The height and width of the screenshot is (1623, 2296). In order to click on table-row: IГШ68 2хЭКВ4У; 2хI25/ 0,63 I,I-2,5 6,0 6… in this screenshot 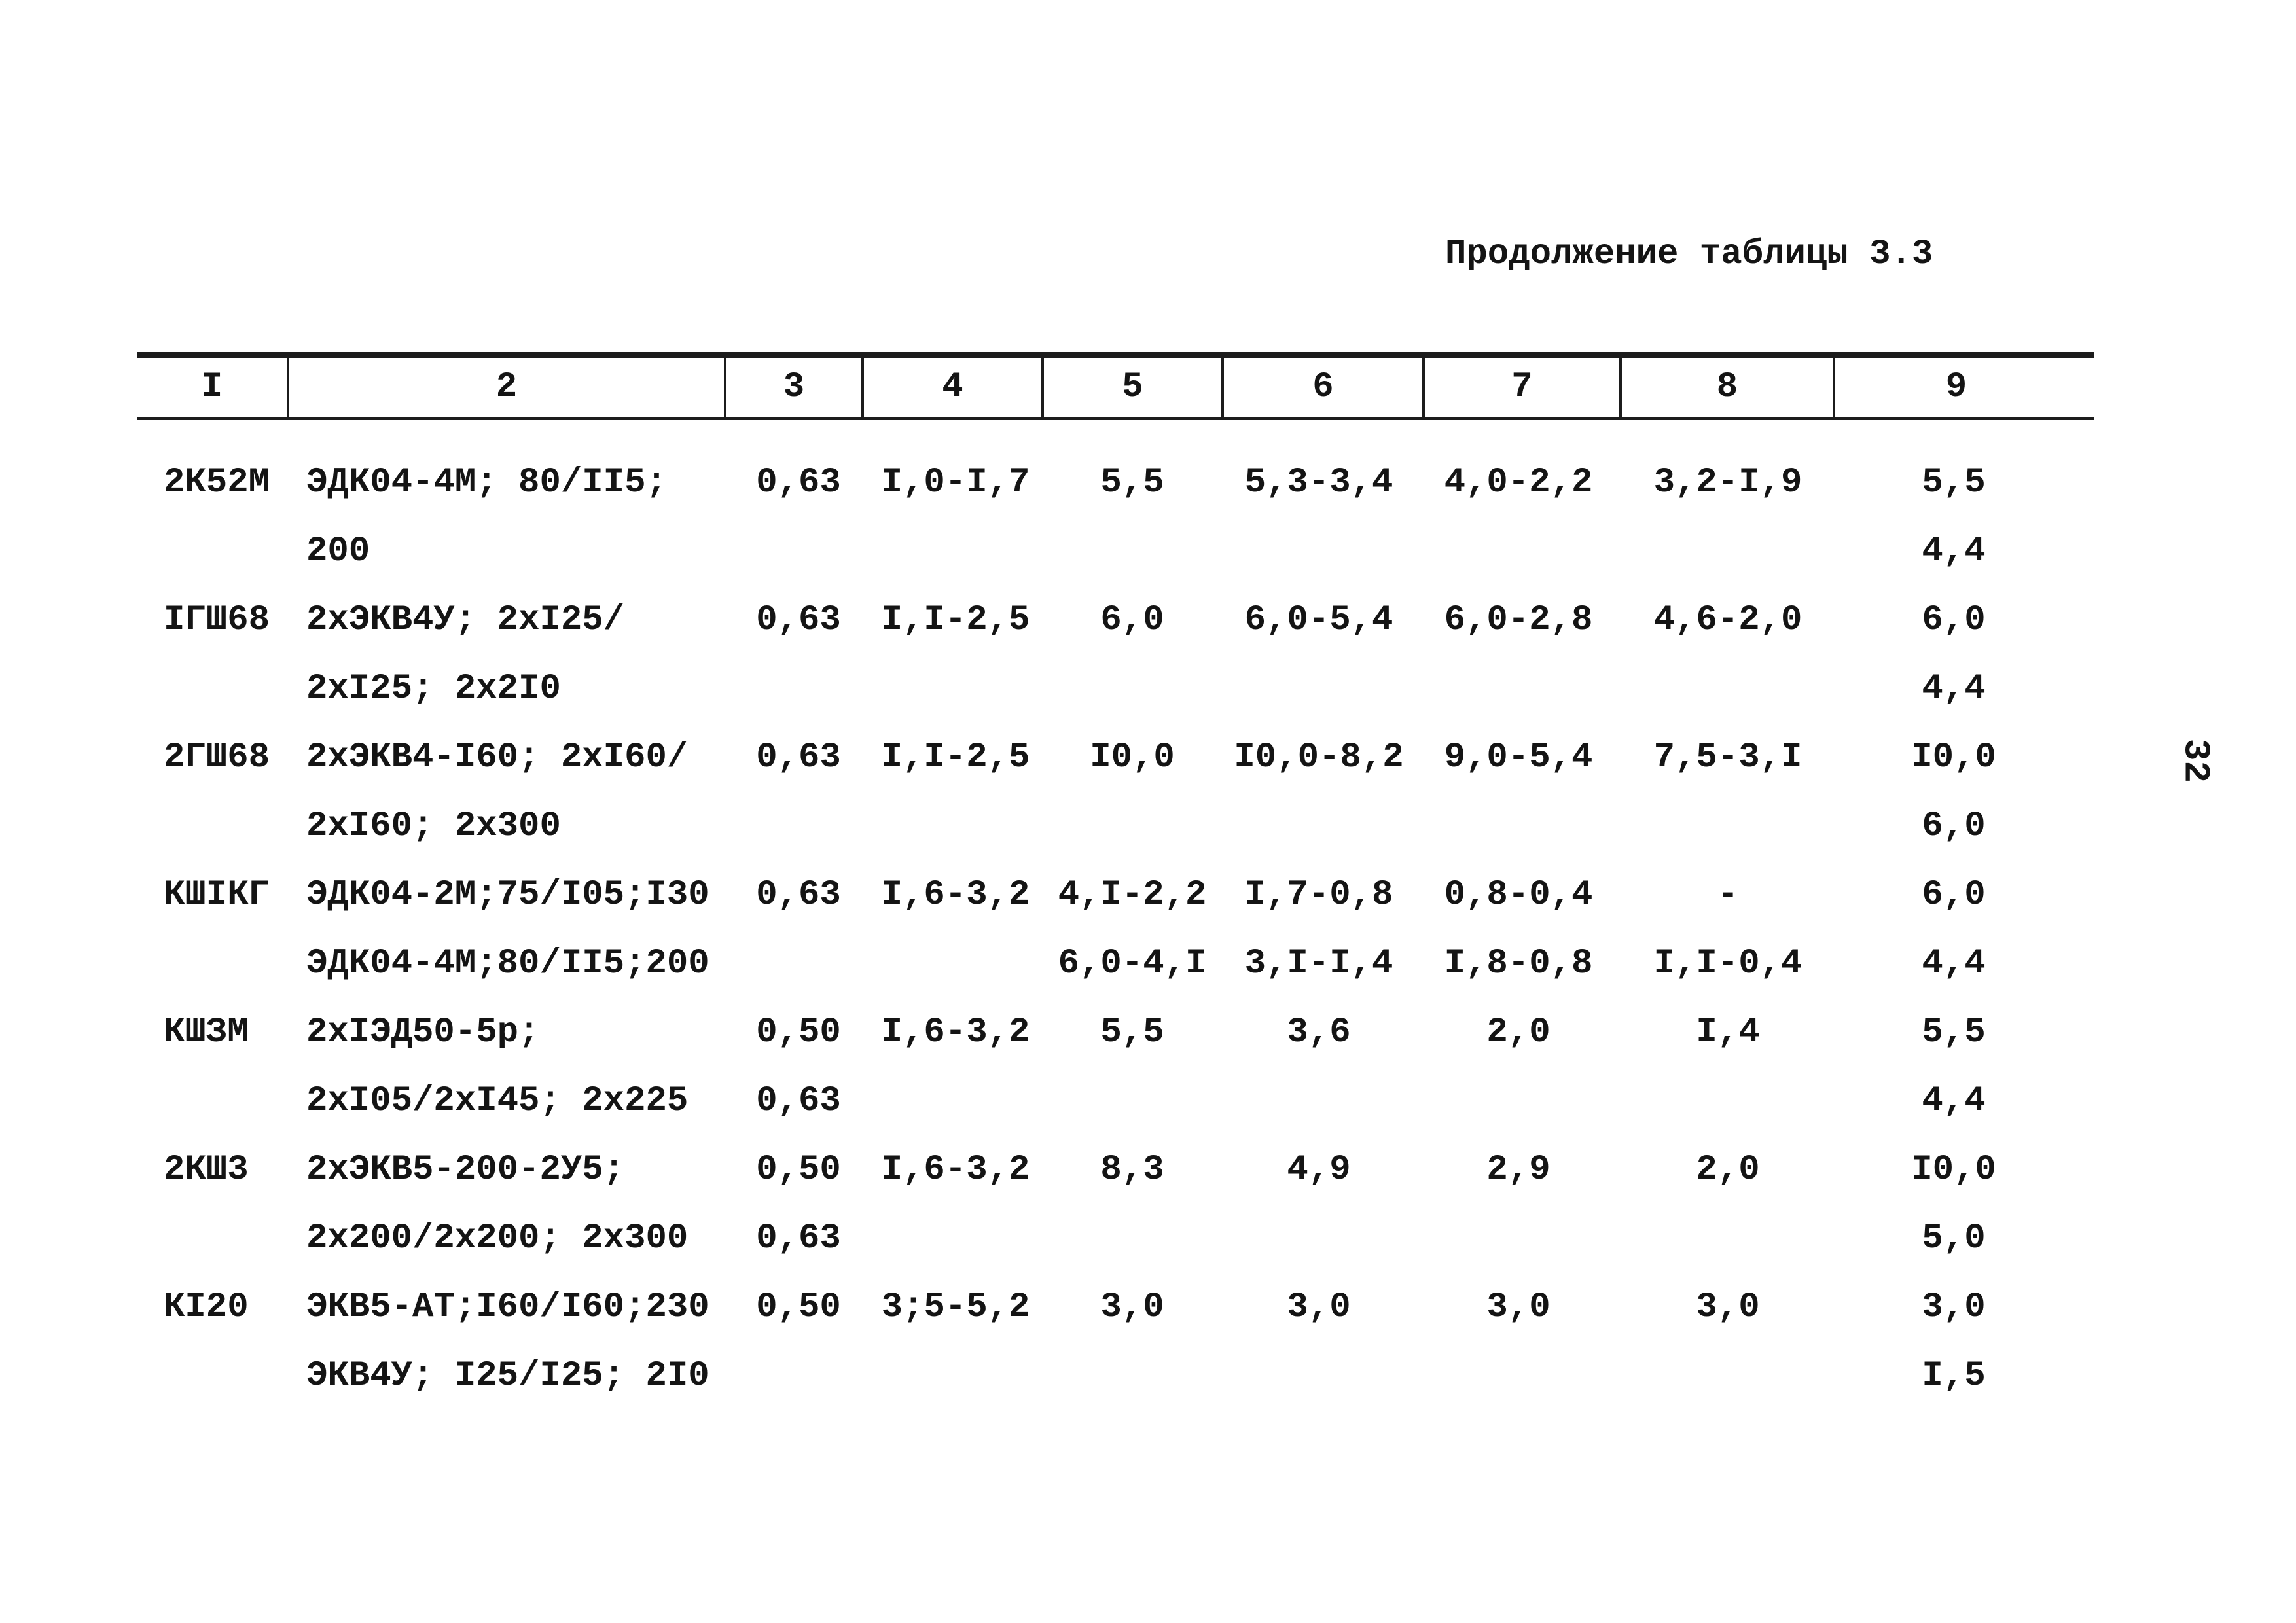, I will do `click(1115, 654)`.